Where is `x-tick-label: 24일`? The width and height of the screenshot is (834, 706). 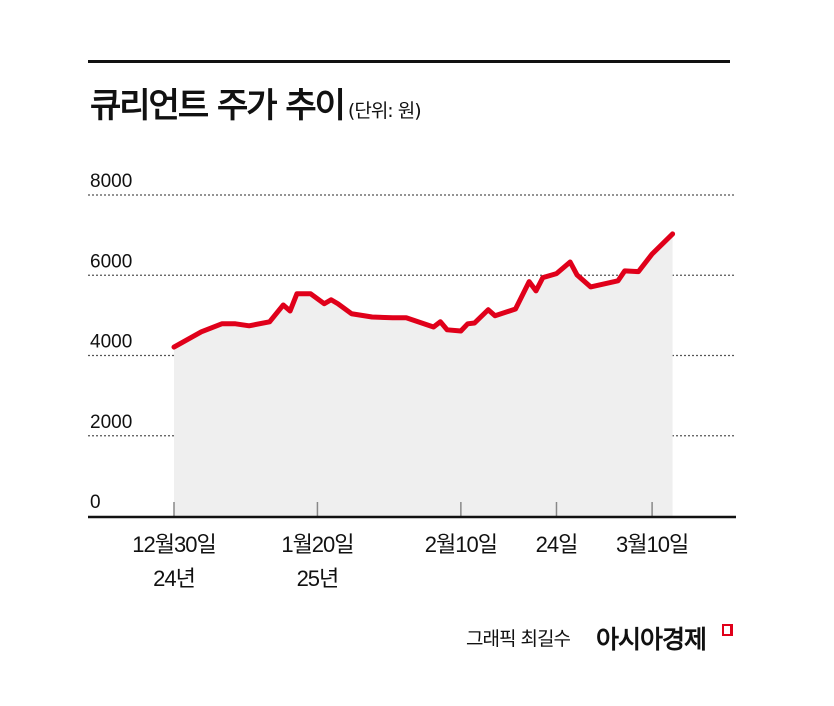
x-tick-label: 24일 is located at coordinates (557, 544).